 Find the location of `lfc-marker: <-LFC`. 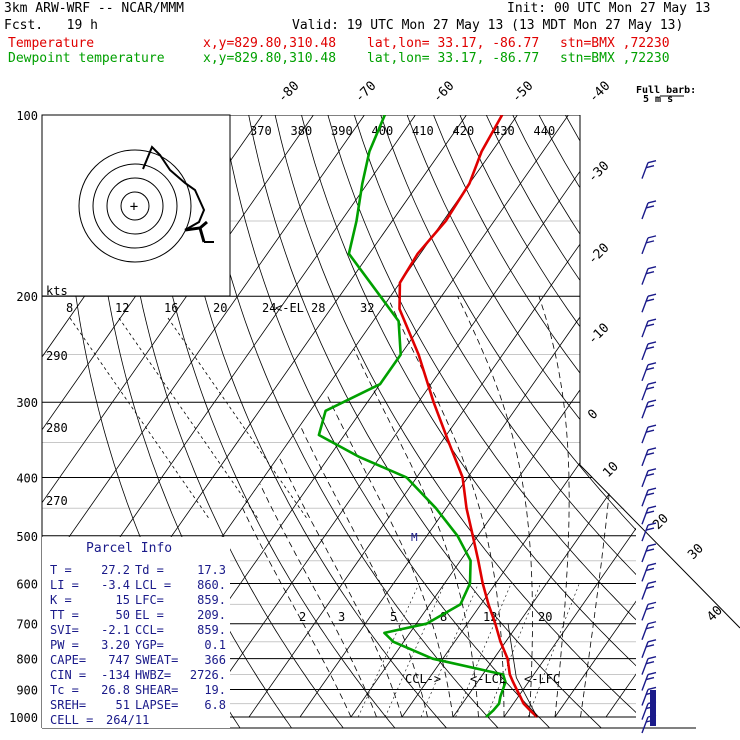

lfc-marker: <-LFC is located at coordinates (542, 679).